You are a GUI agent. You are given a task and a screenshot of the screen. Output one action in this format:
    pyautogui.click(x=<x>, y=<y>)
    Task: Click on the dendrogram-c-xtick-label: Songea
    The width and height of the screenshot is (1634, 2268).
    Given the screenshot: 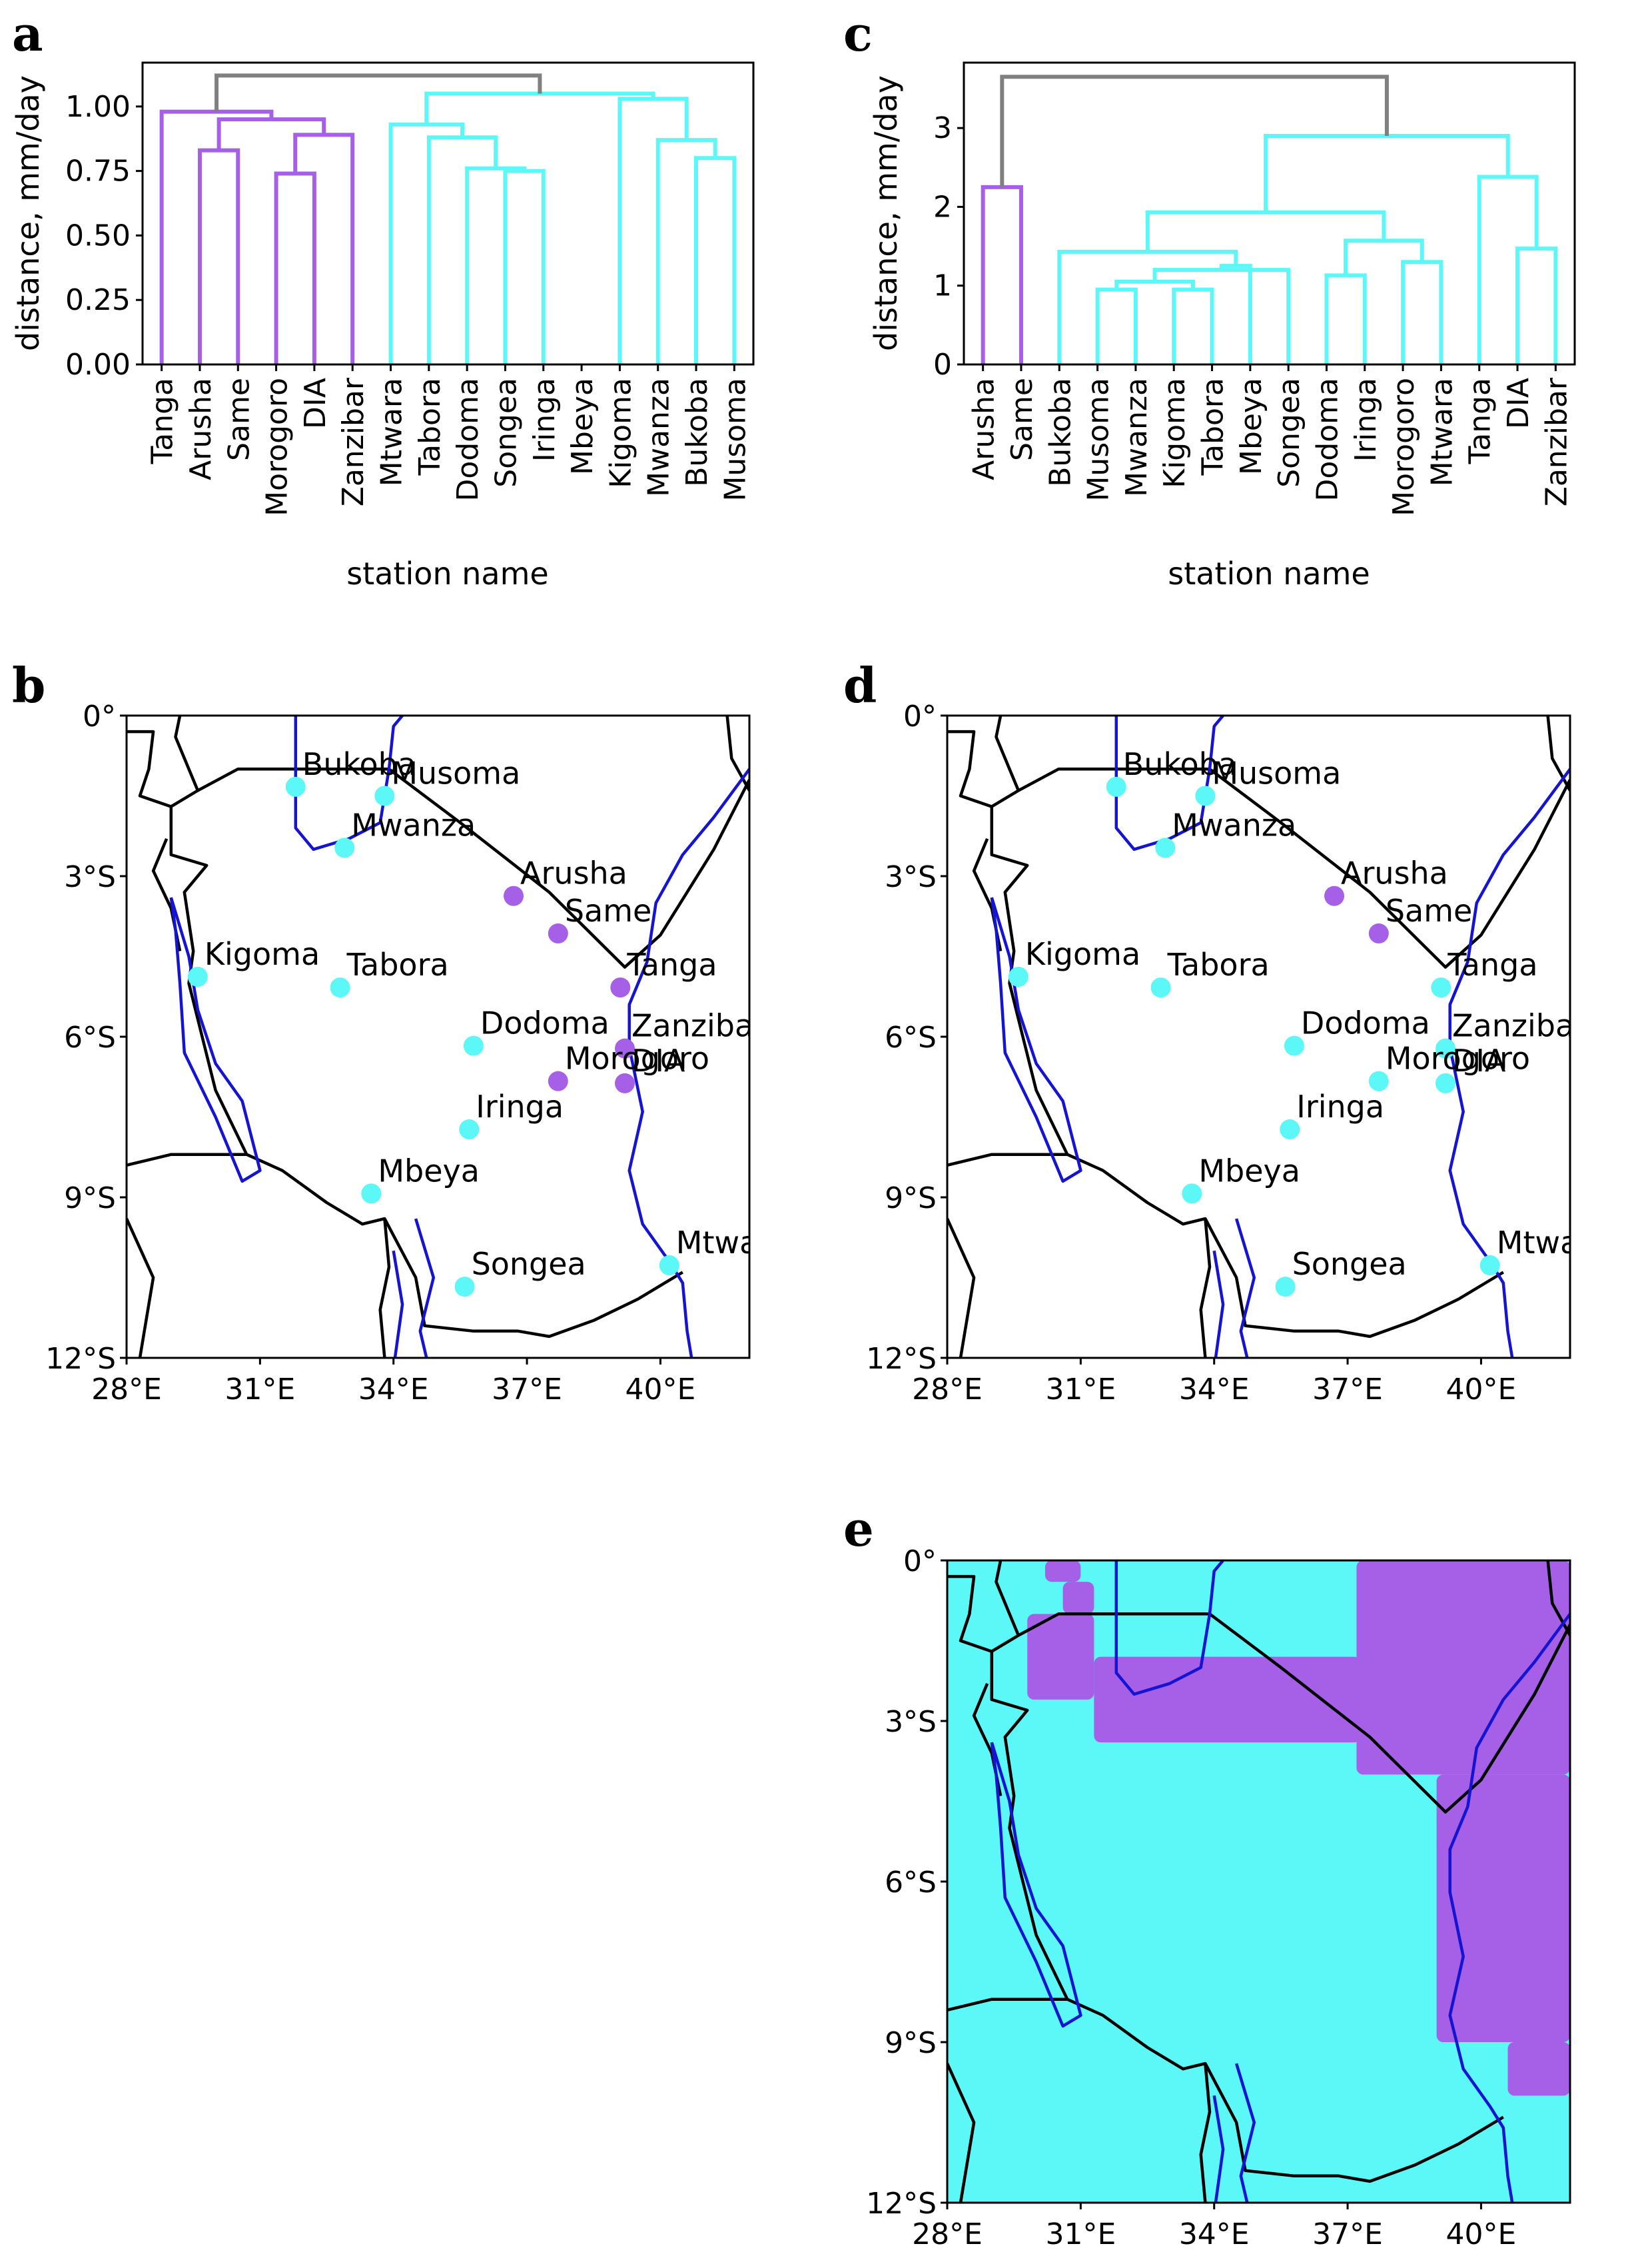 What is the action you would take?
    pyautogui.click(x=1289, y=433)
    